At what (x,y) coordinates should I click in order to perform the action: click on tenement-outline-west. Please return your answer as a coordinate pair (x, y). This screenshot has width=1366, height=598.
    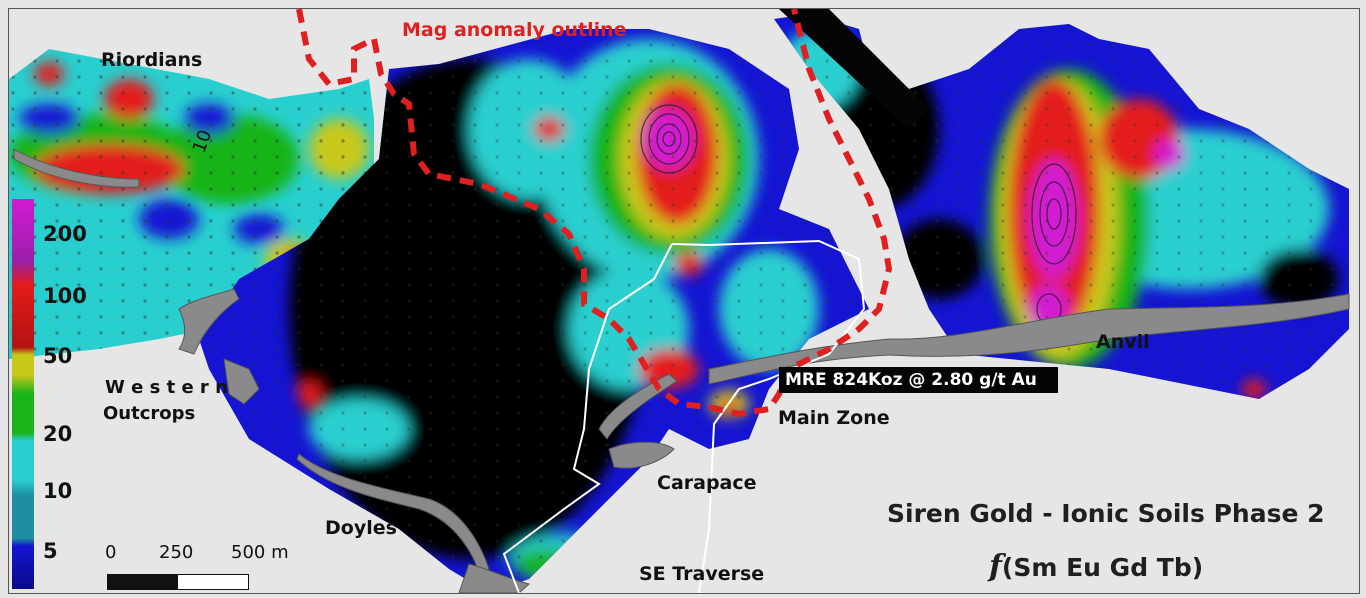
    Looking at the image, I should click on (587, 418).